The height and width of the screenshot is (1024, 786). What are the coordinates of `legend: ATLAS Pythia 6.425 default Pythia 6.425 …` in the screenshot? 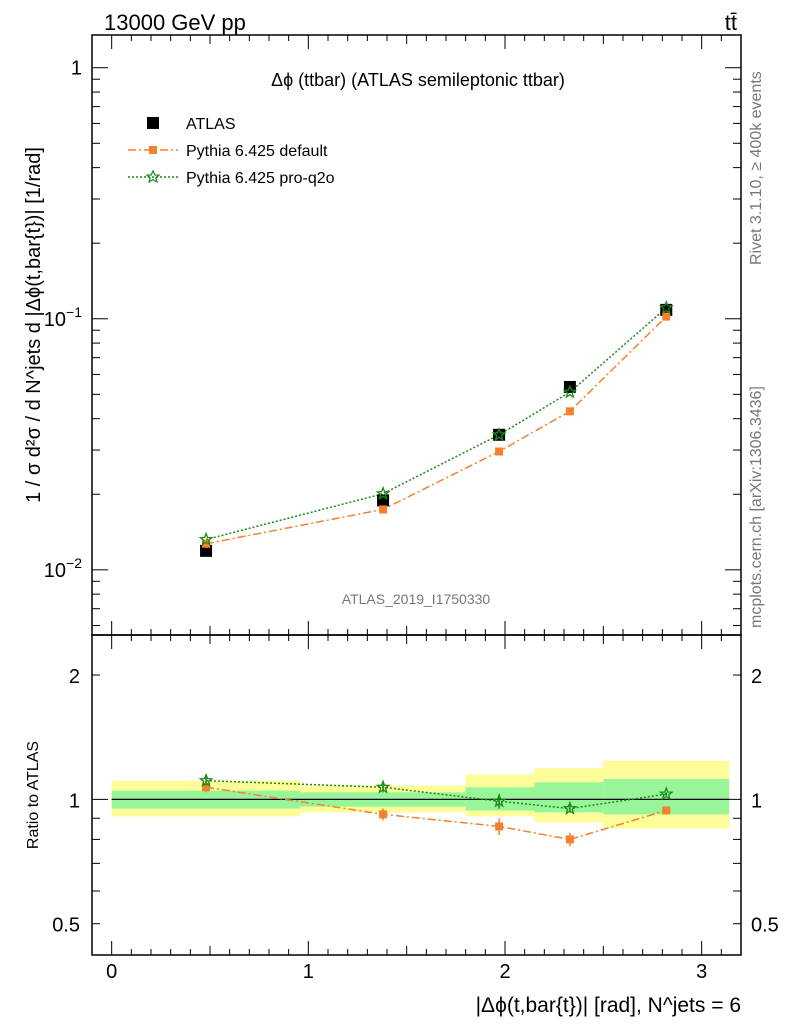 It's located at (231, 151).